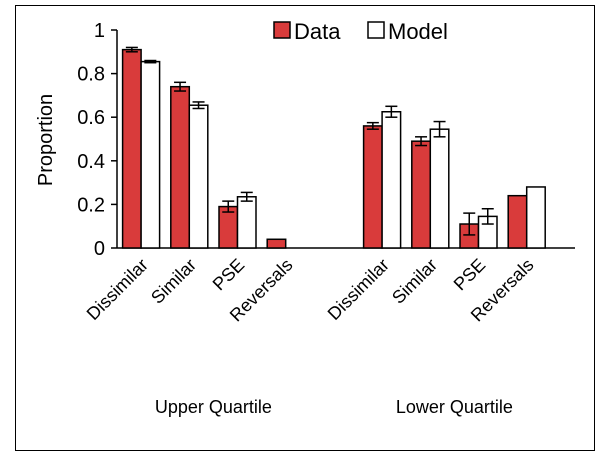 This screenshot has height=456, width=600. What do you see at coordinates (91, 75) in the screenshot?
I see `y-tick-label: 0.8` at bounding box center [91, 75].